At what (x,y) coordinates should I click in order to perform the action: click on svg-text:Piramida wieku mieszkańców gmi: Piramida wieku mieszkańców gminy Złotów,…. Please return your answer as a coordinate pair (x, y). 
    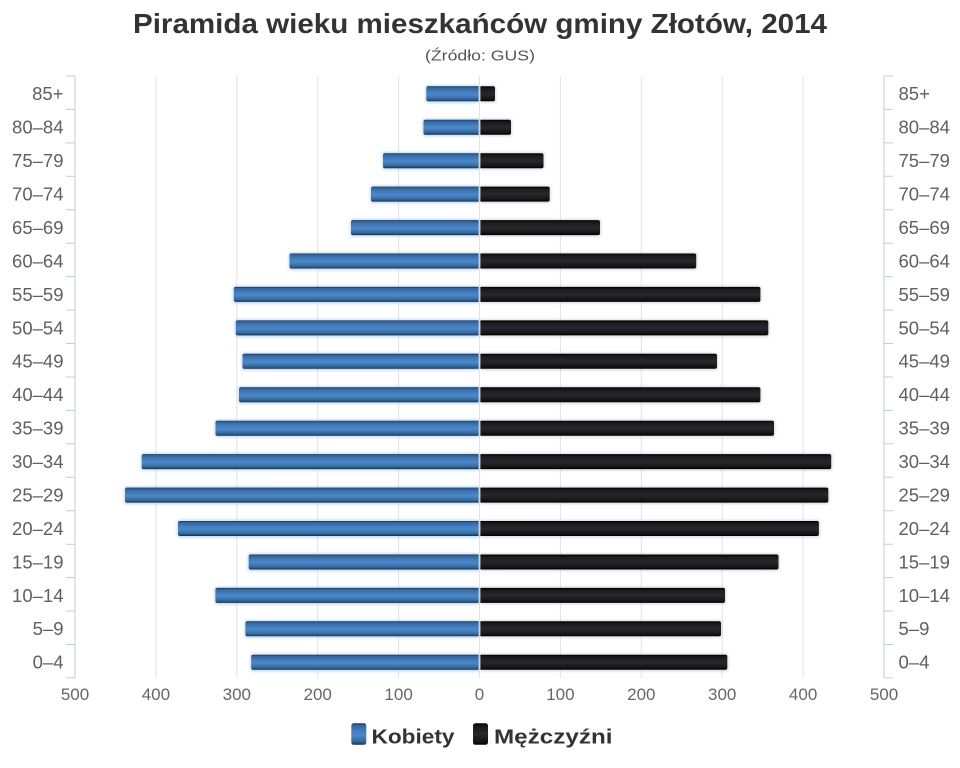
    Looking at the image, I should click on (480, 23).